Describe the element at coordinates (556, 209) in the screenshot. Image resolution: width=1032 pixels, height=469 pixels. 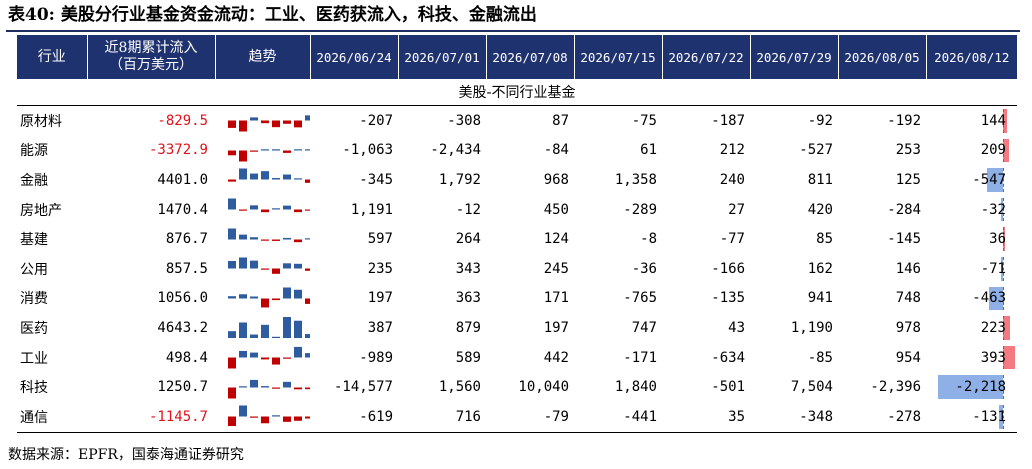
I see `weekly-flow: 450` at that location.